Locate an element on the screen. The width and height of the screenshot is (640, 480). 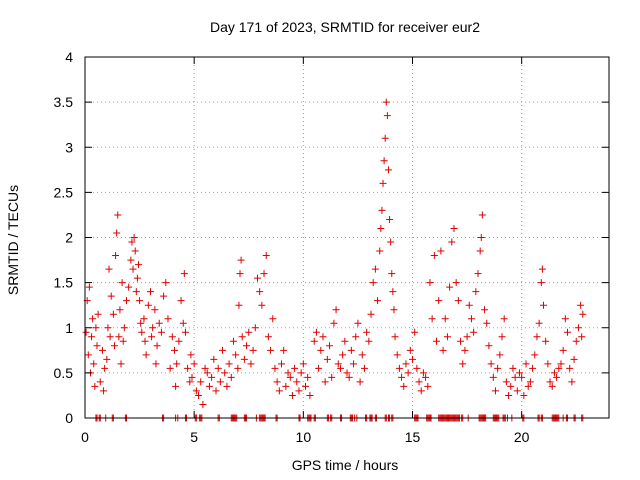
x-tick-label: 10 is located at coordinates (304, 437).